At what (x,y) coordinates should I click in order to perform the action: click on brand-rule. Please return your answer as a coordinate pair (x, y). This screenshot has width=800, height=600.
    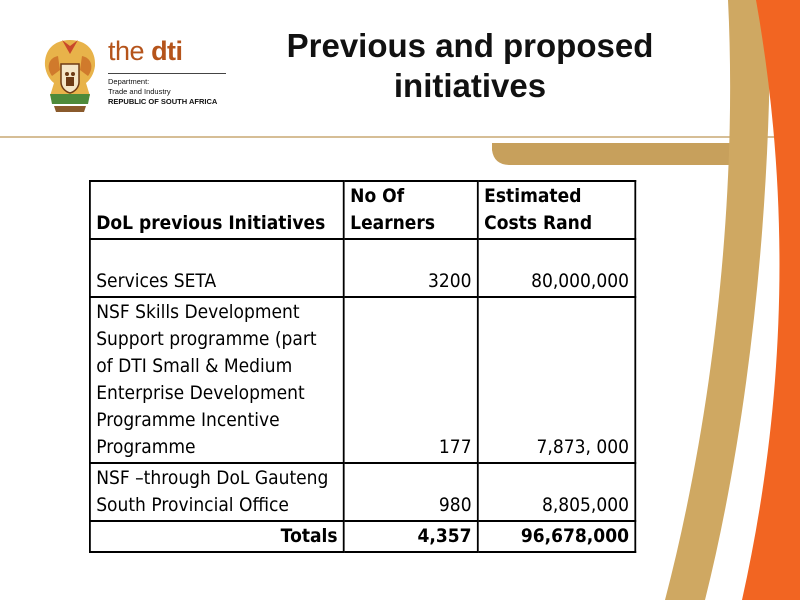
    Looking at the image, I should click on (167, 73).